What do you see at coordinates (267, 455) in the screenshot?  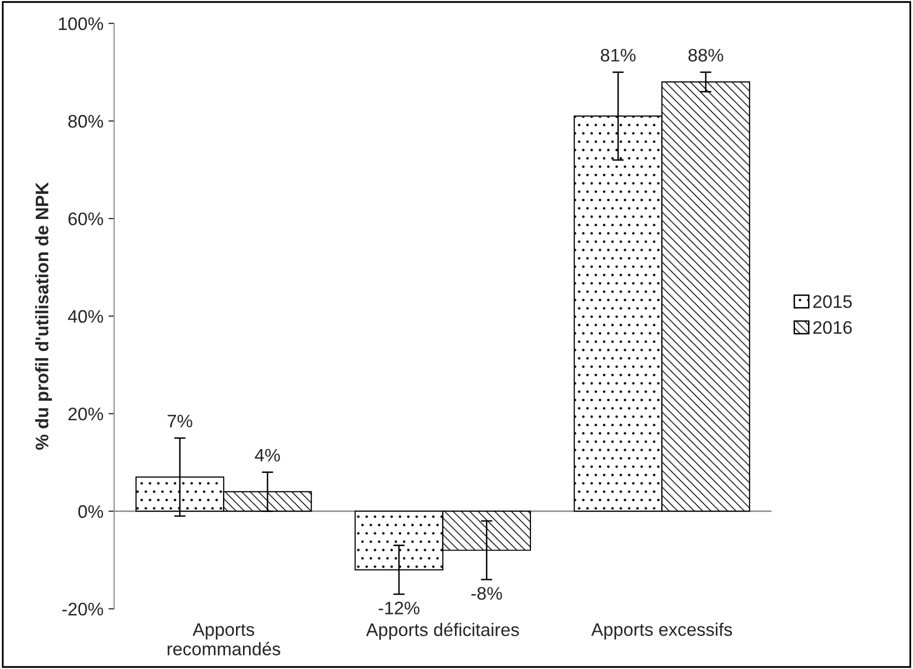 I see `data-label: 4%` at bounding box center [267, 455].